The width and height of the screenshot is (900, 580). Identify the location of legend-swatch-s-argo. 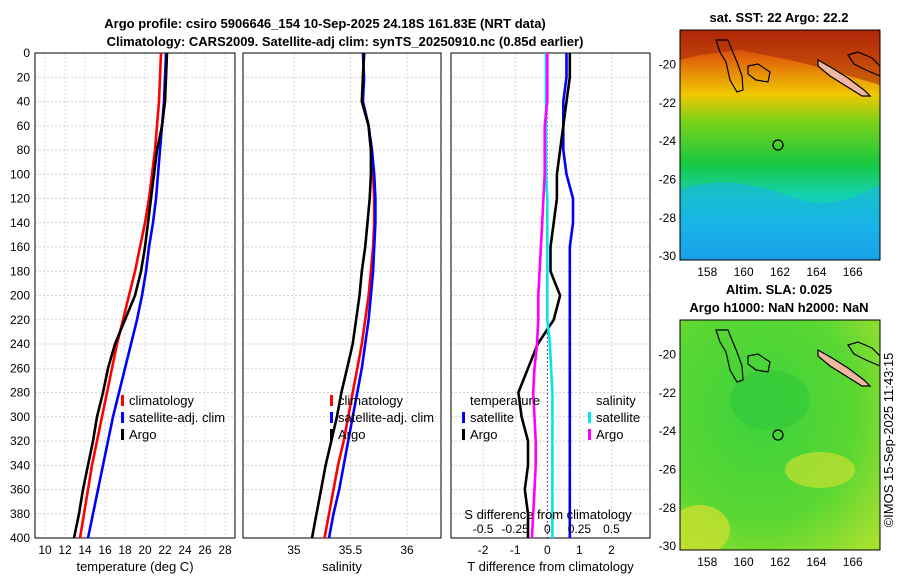
(589, 434).